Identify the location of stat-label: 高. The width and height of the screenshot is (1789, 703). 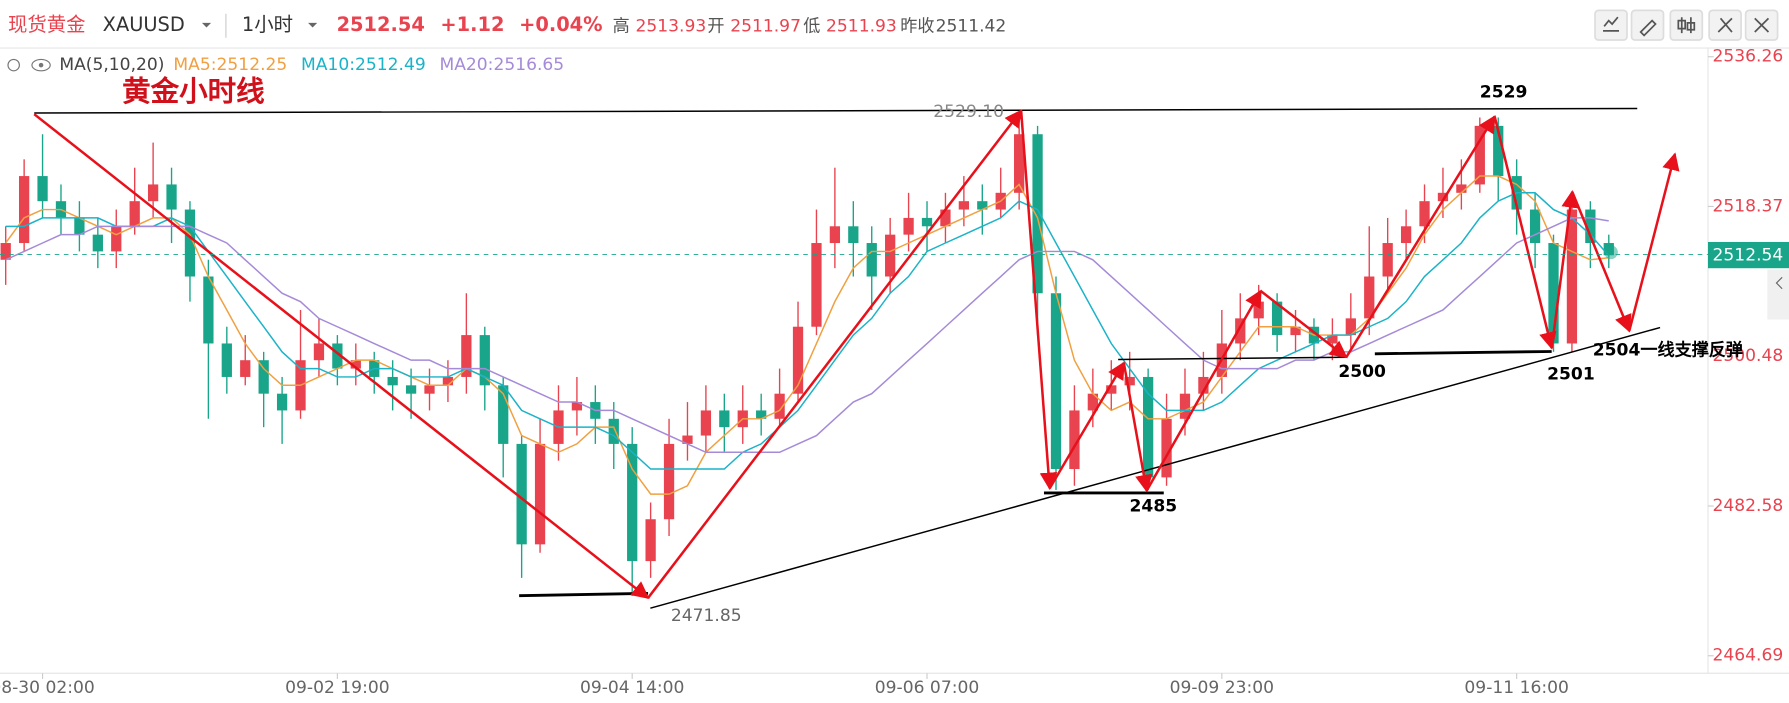
(621, 26).